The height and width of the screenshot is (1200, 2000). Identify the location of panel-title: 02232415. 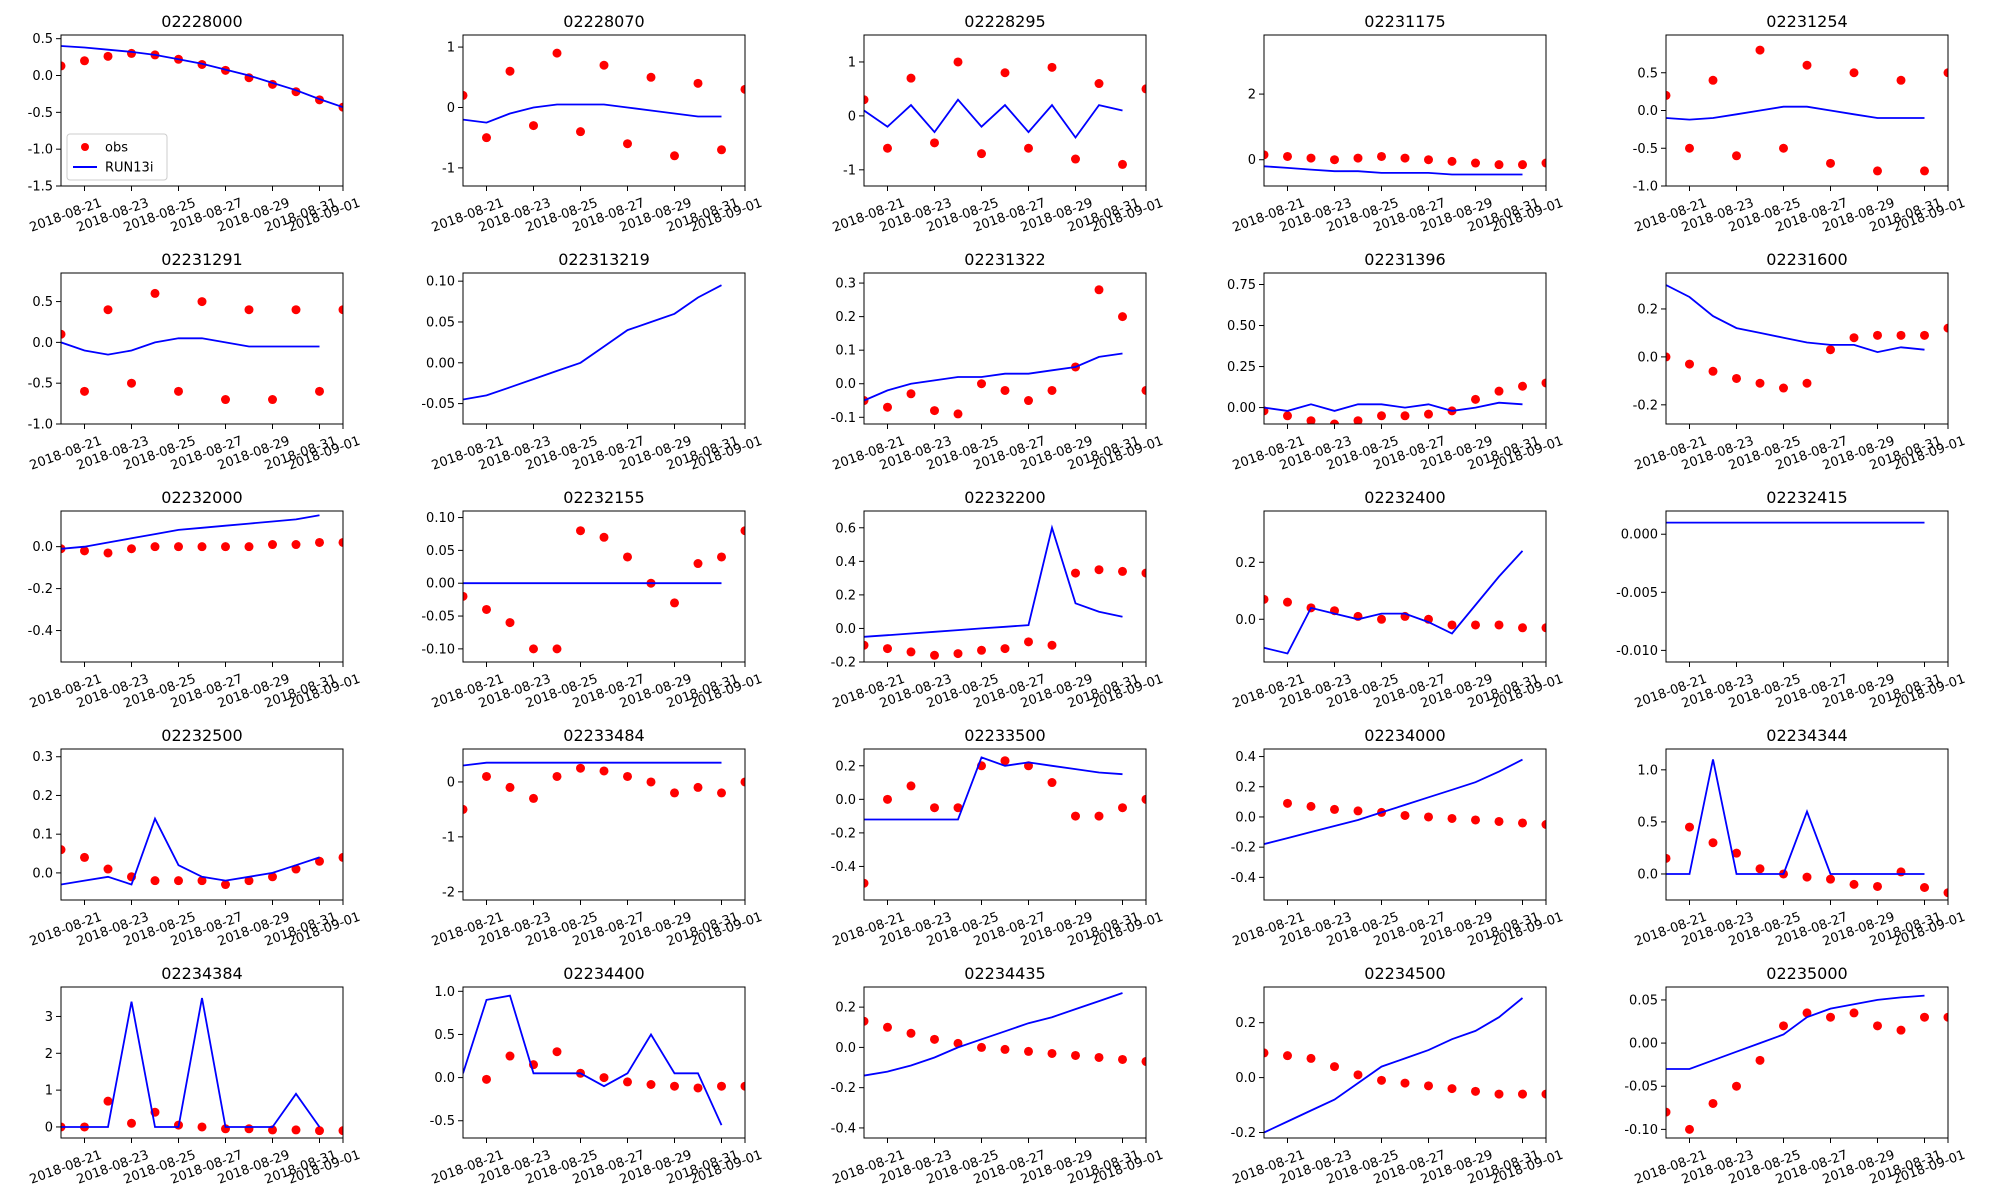
(1806, 497).